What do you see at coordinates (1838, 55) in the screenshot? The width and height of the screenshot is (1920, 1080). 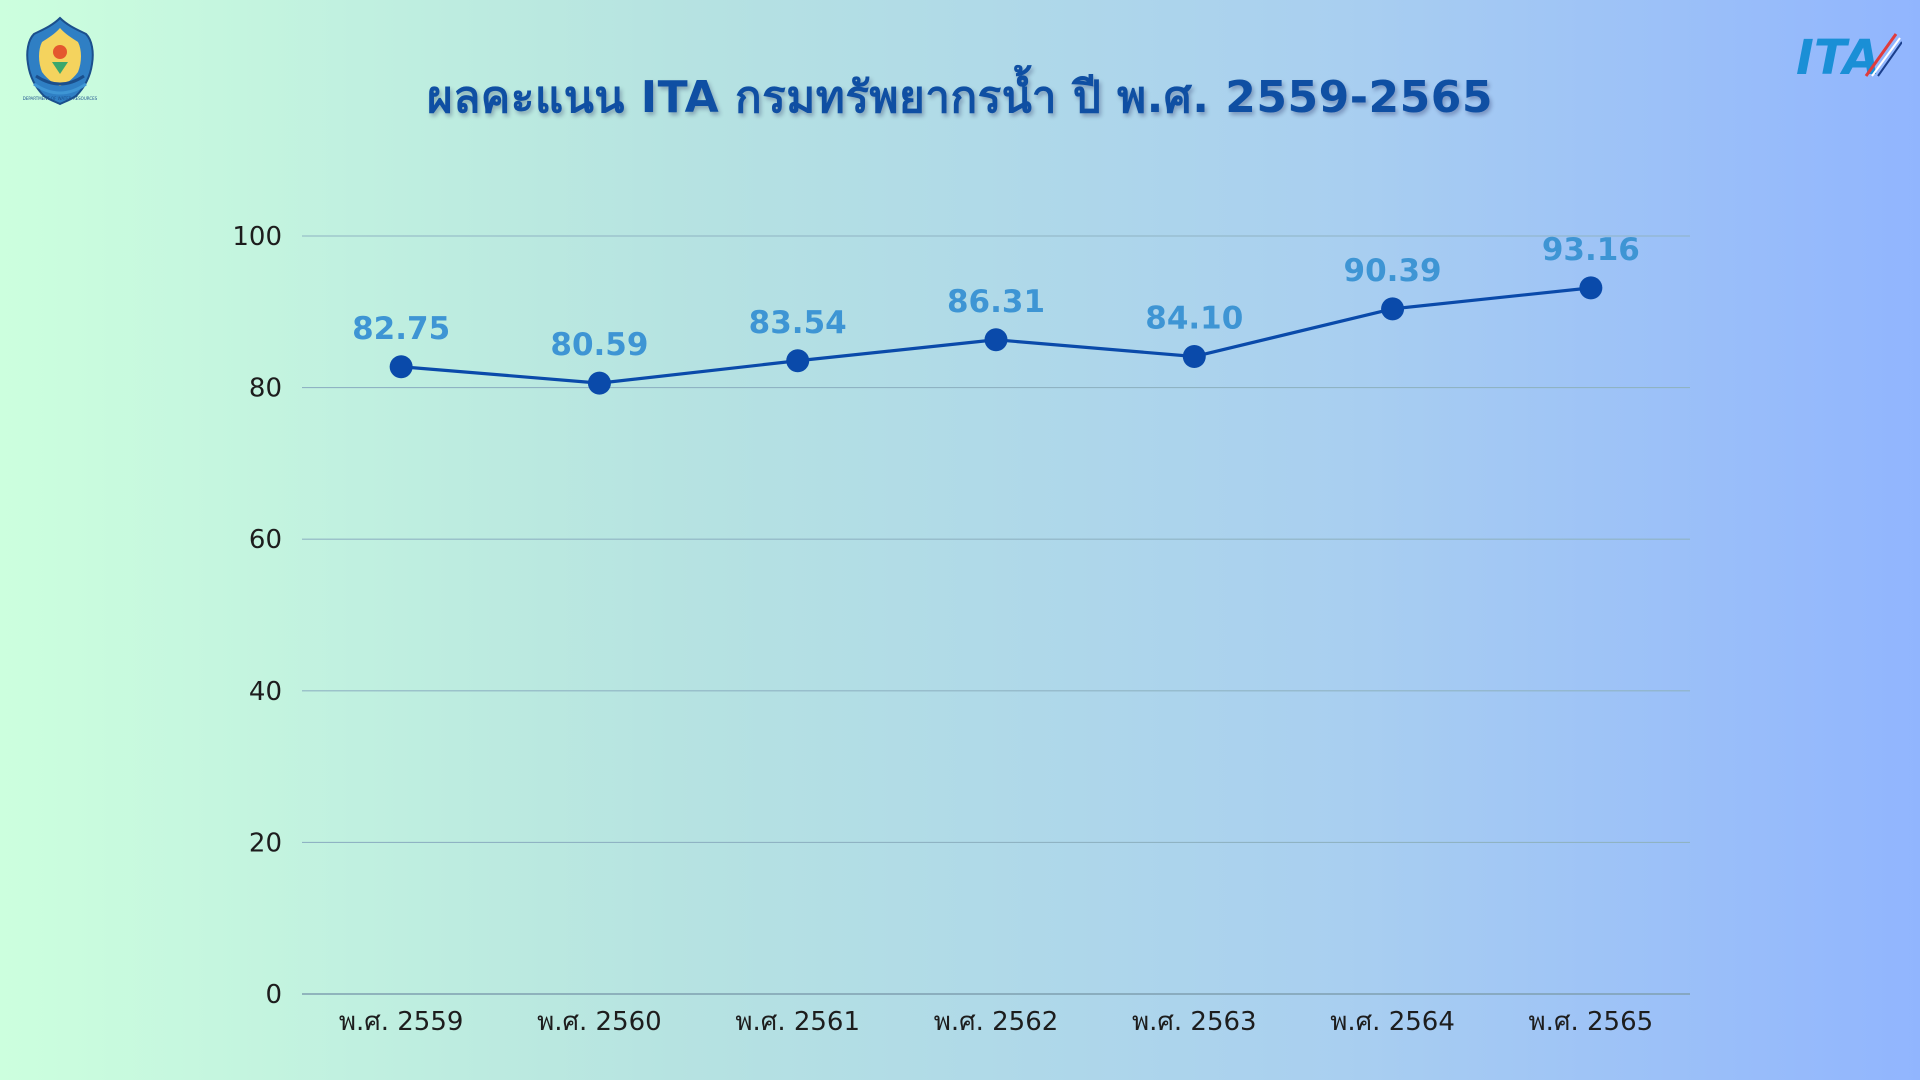 I see `ita-logo-text: ITA` at bounding box center [1838, 55].